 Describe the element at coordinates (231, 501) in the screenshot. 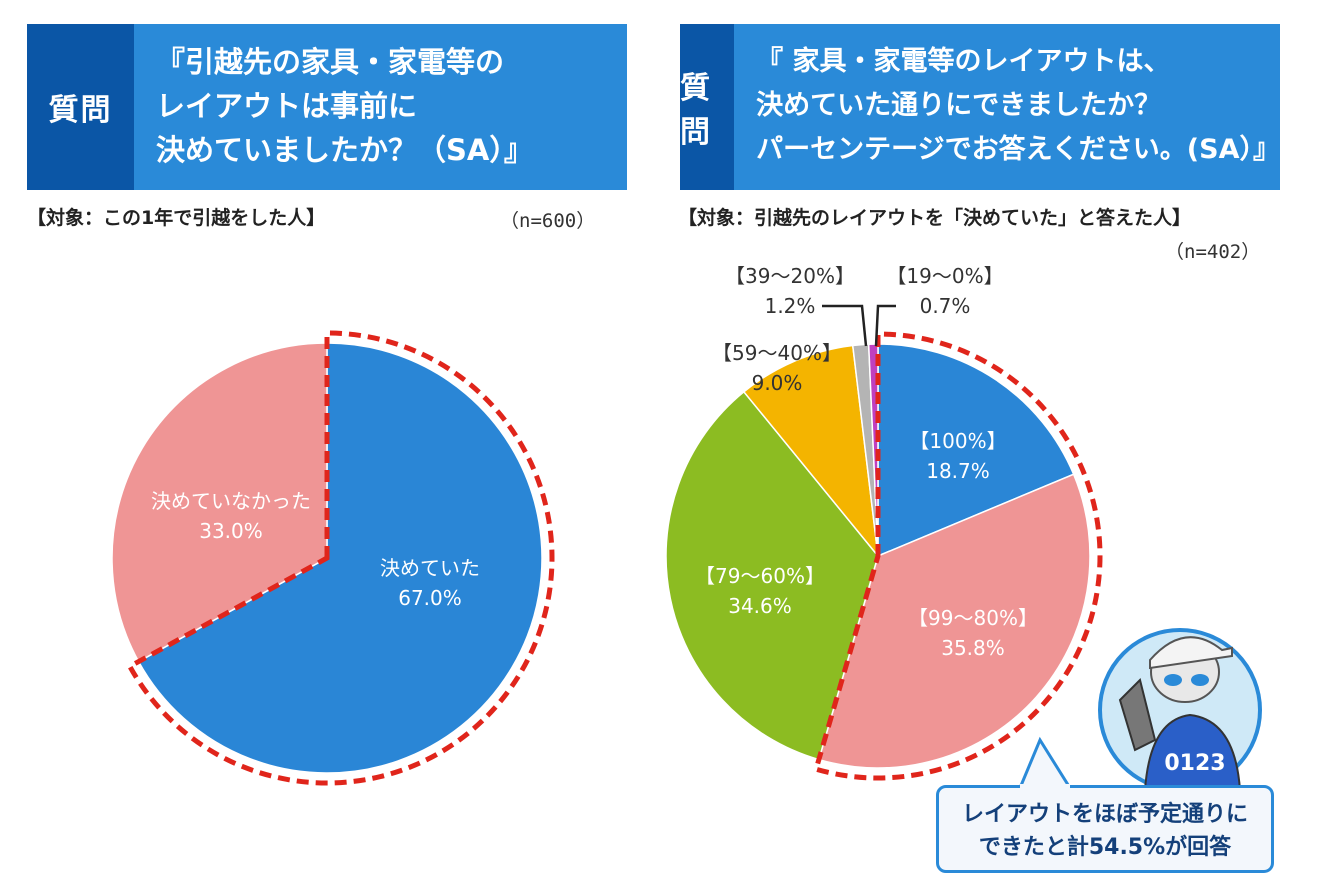

I see `slice-category-label: 決めていなかった` at that location.